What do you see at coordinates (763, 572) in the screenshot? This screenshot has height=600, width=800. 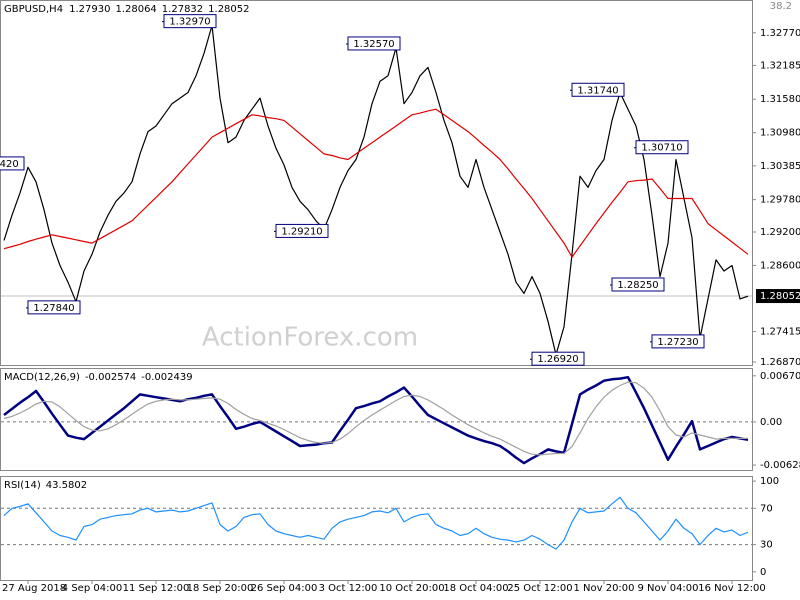 I see `y-tick-label: 0` at bounding box center [763, 572].